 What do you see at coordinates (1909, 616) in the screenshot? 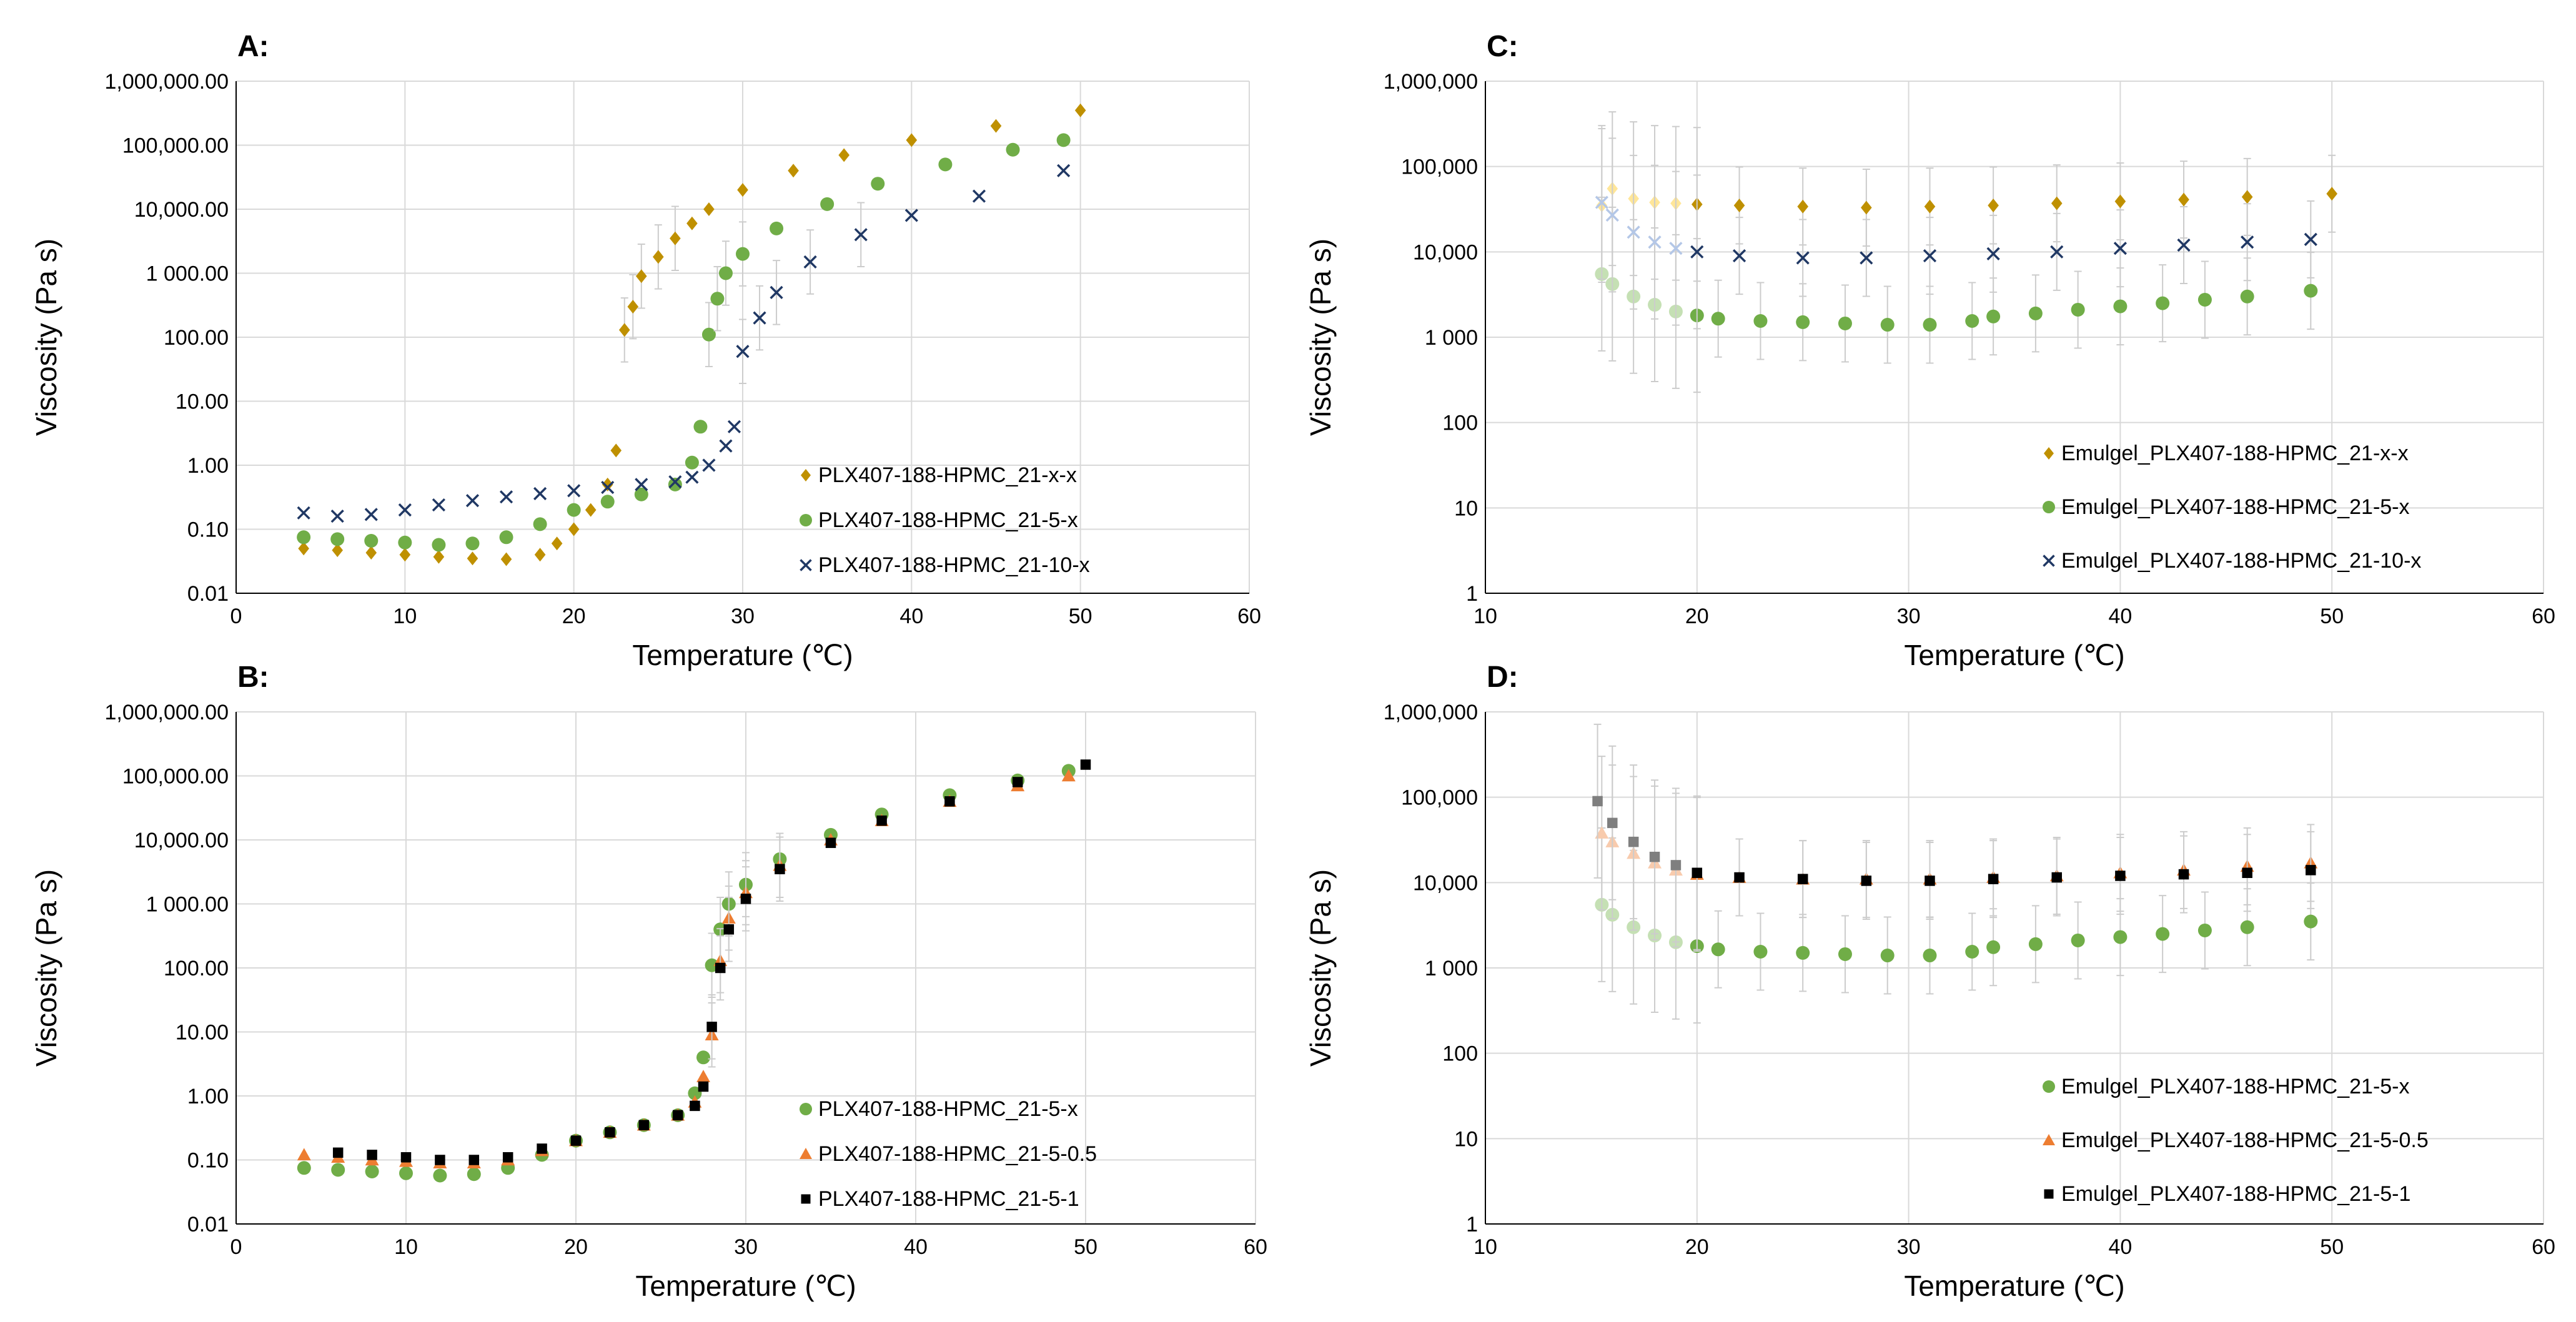
I see `x-tick-label: 30` at bounding box center [1909, 616].